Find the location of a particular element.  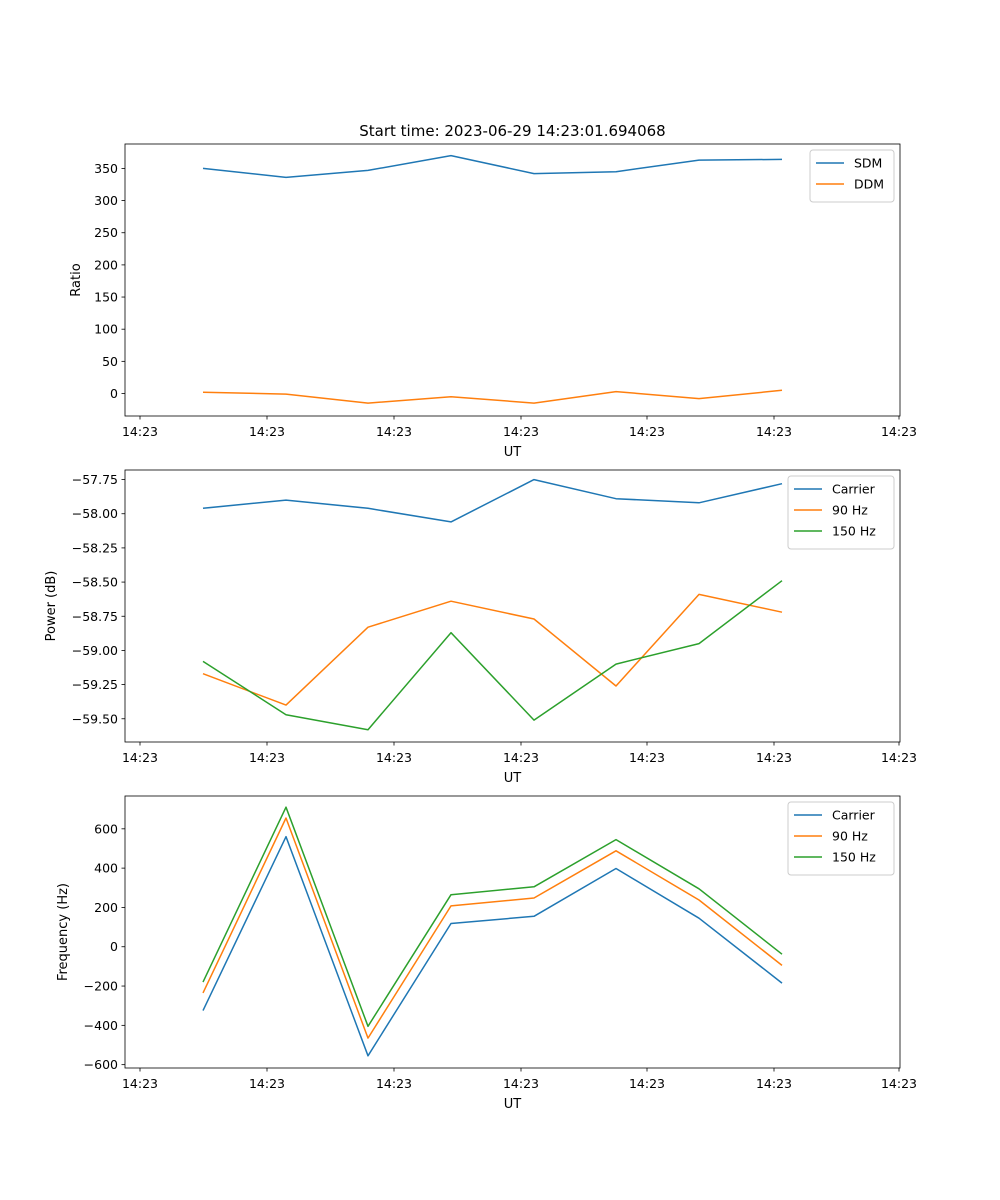

series-line-sdm is located at coordinates (492, 166).